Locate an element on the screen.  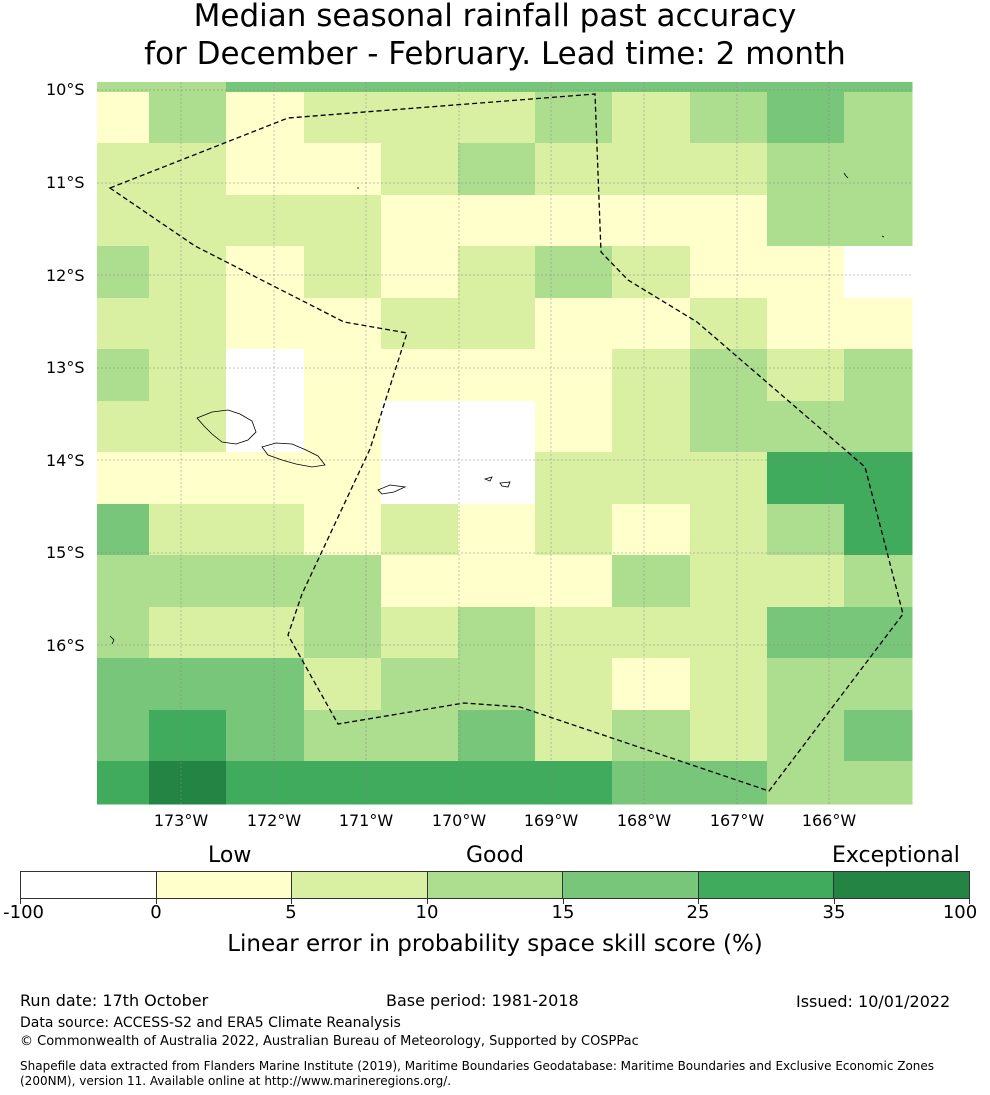
lat-label-11s: 11°S is located at coordinates (65, 182).